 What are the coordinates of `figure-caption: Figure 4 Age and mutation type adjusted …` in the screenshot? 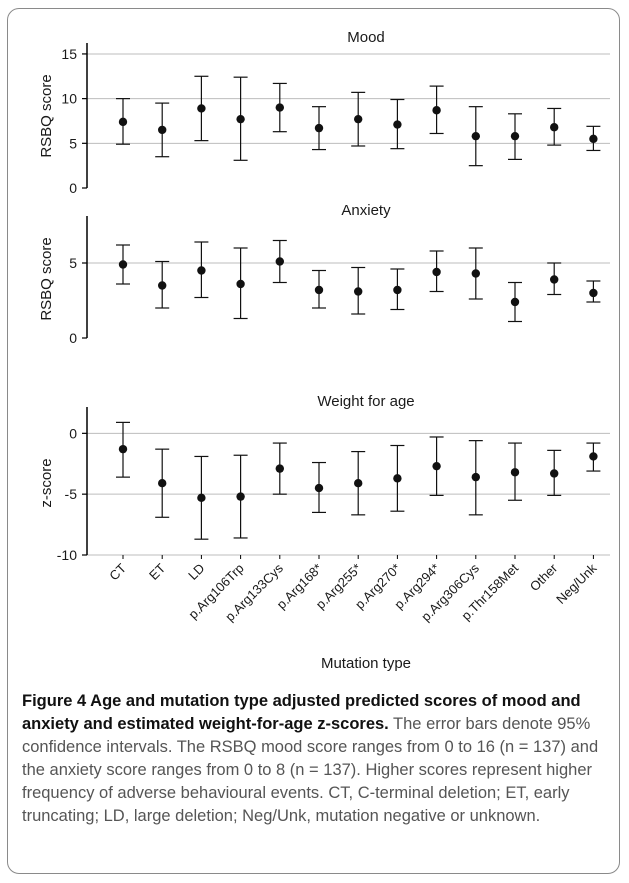 It's located at (315, 759).